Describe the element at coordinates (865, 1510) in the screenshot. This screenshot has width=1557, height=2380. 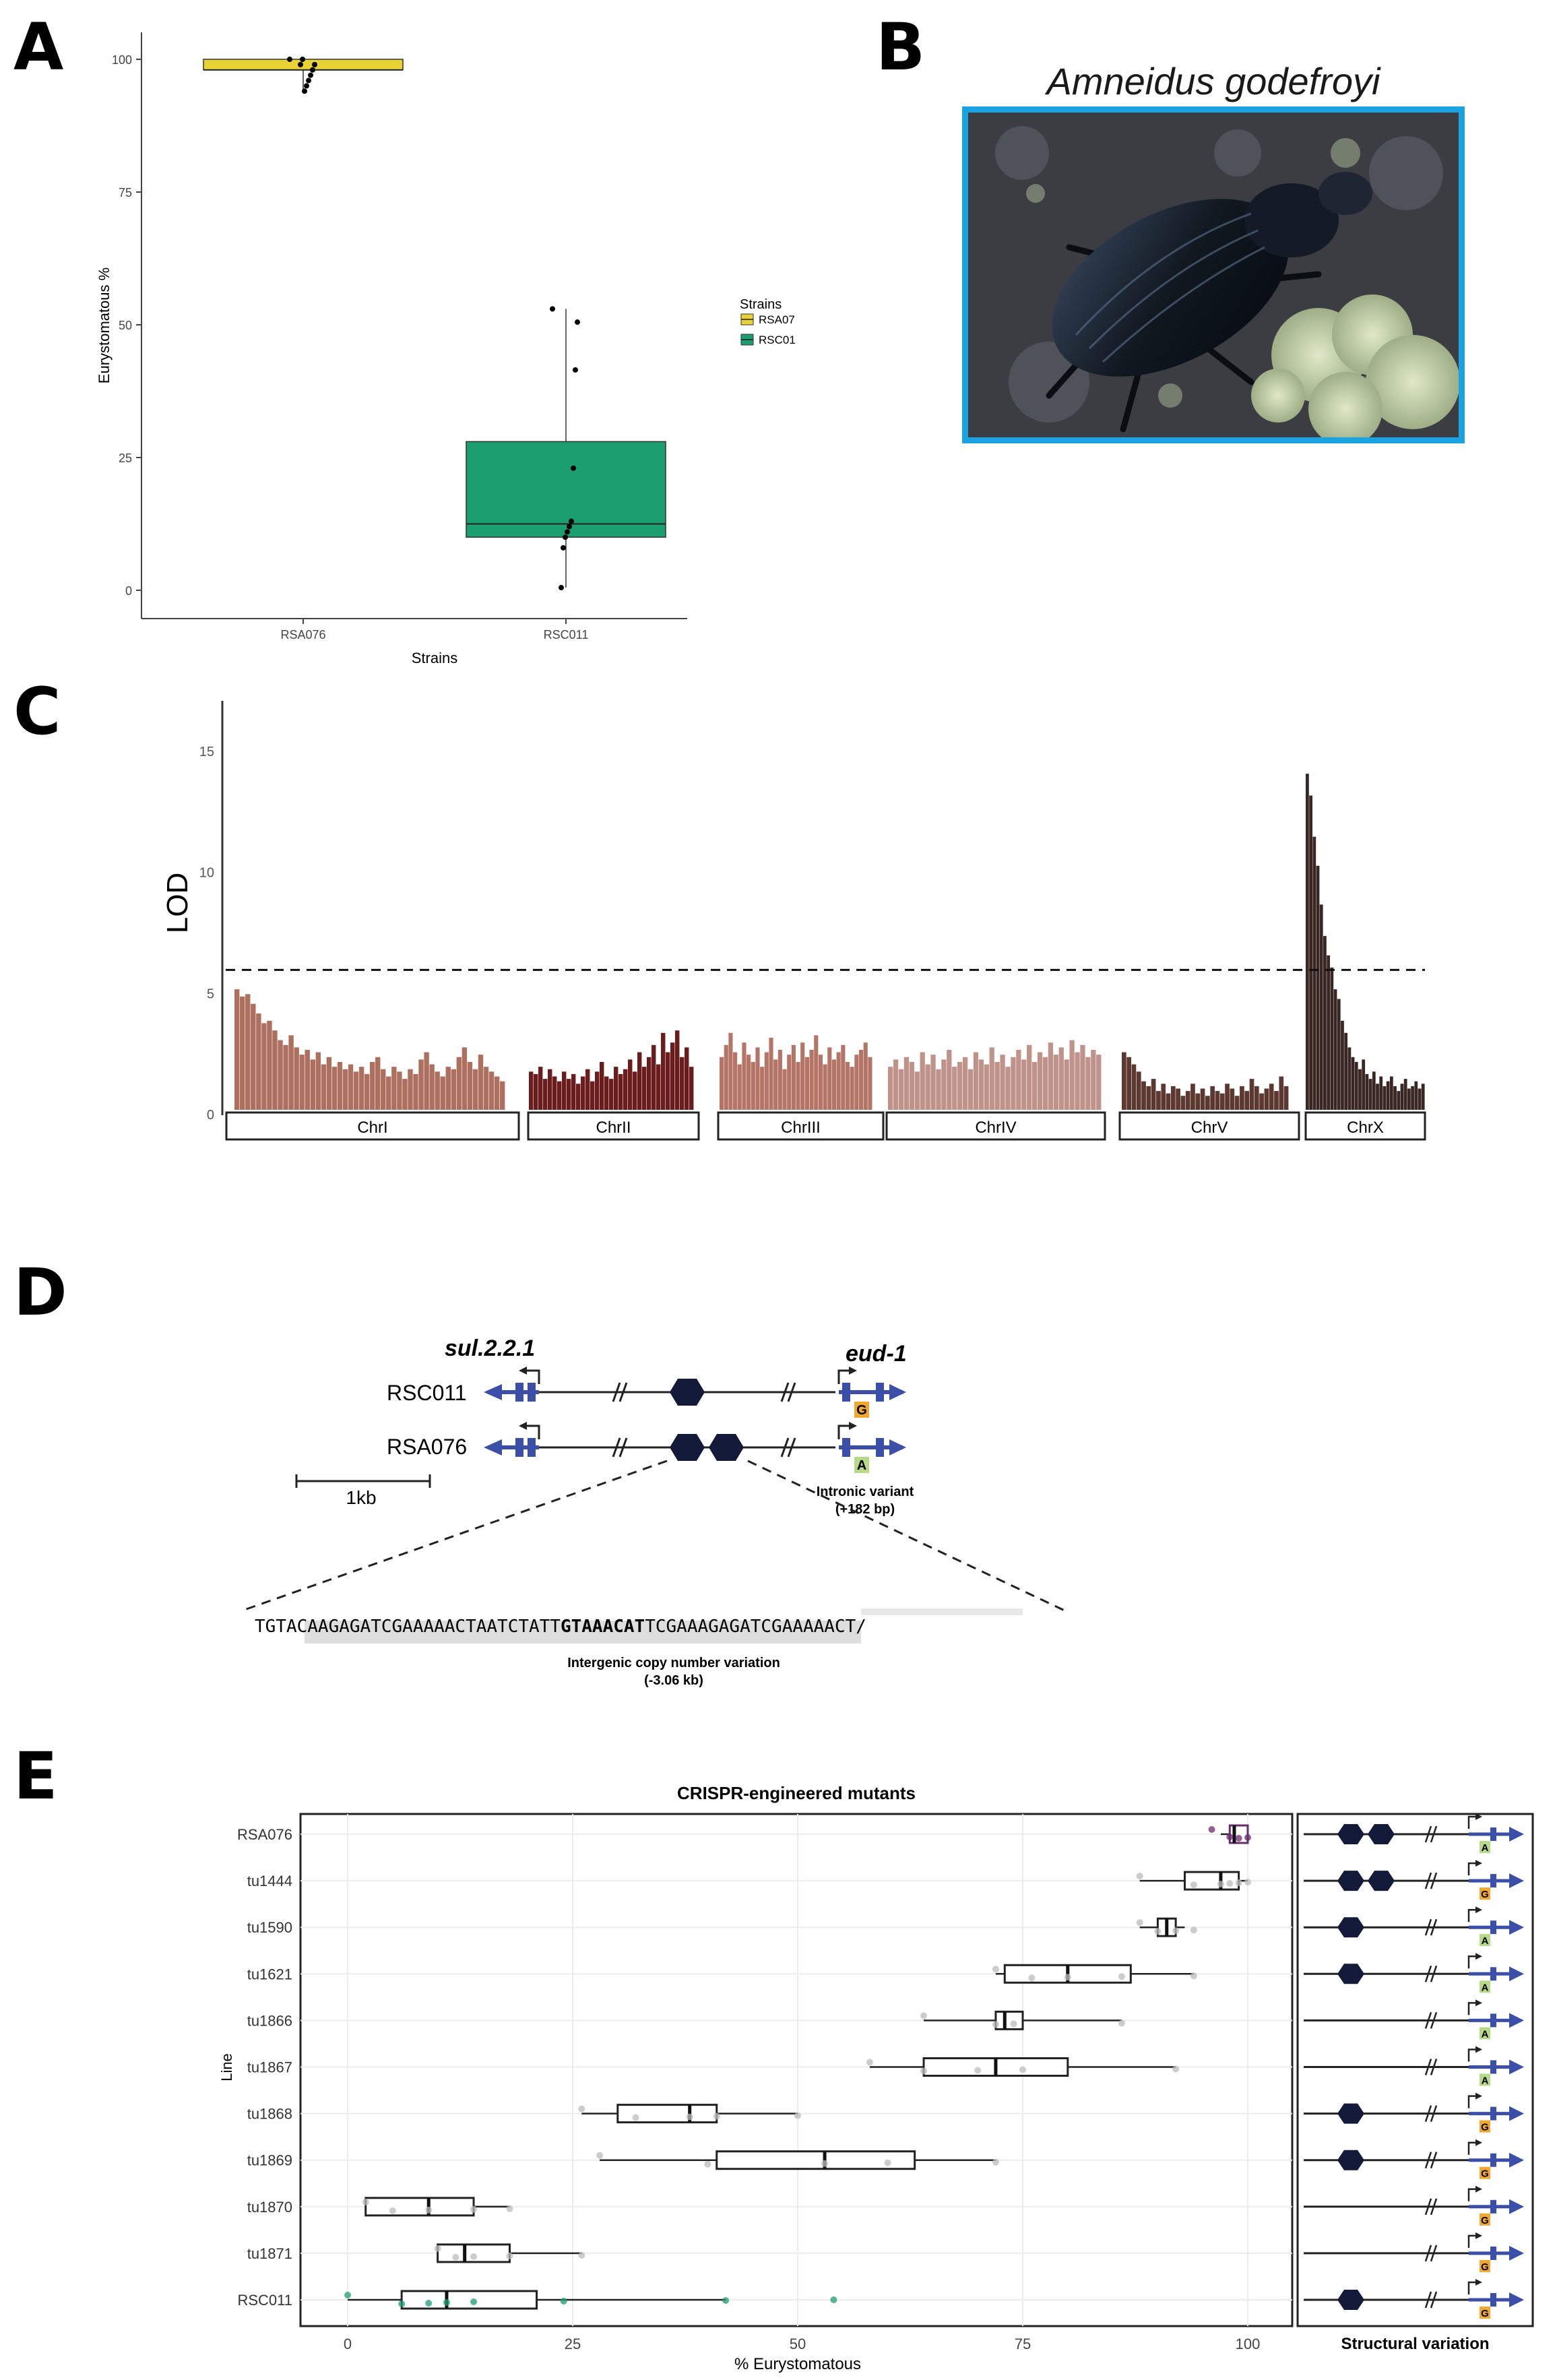
I see `variant-label: (+182 bp)` at that location.